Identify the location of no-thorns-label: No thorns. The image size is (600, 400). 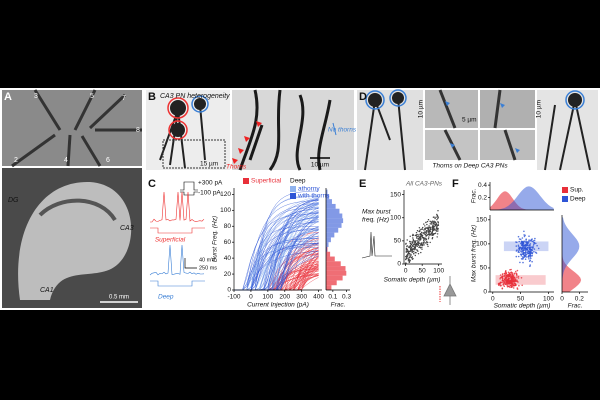
(342, 130).